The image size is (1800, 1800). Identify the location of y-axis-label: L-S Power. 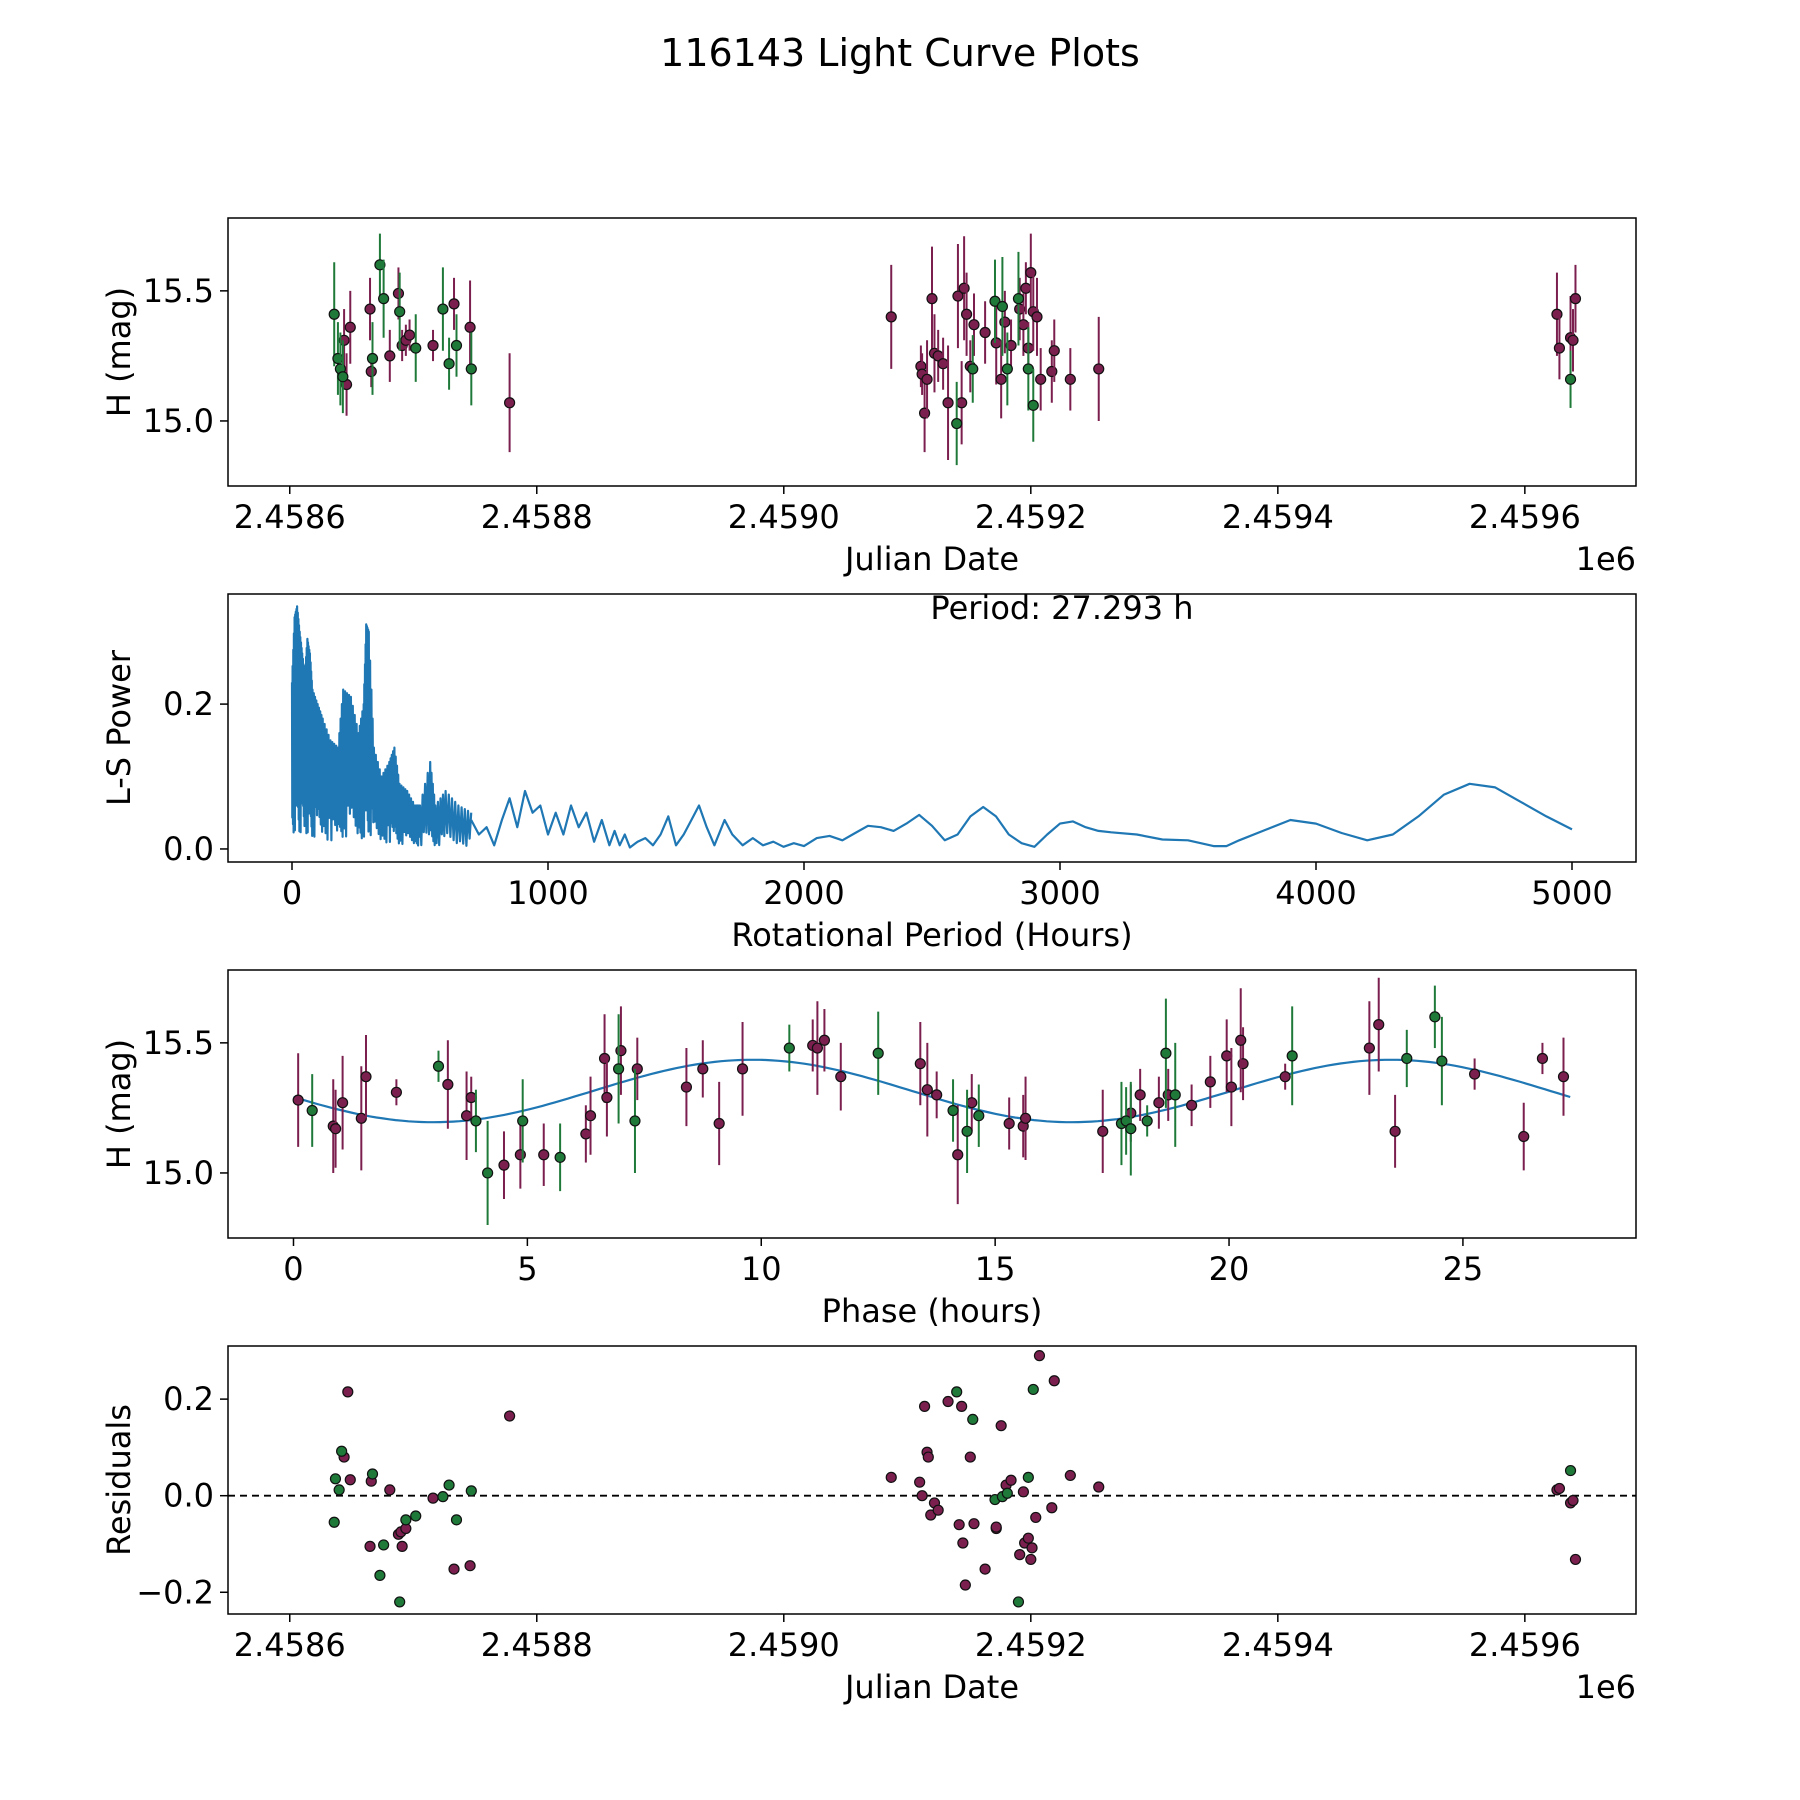
(119, 727).